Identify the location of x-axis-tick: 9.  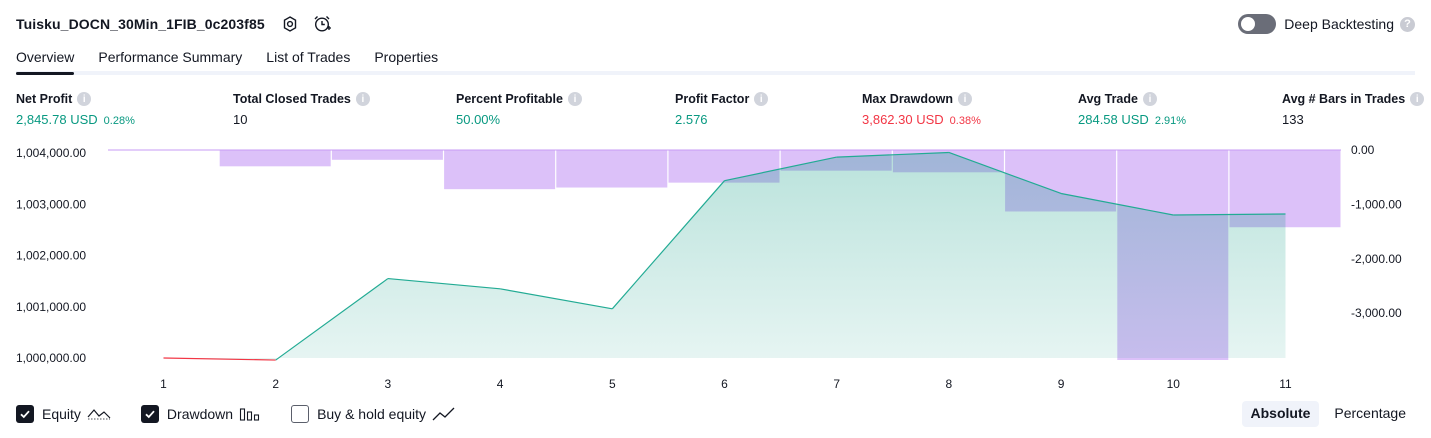
(1061, 384).